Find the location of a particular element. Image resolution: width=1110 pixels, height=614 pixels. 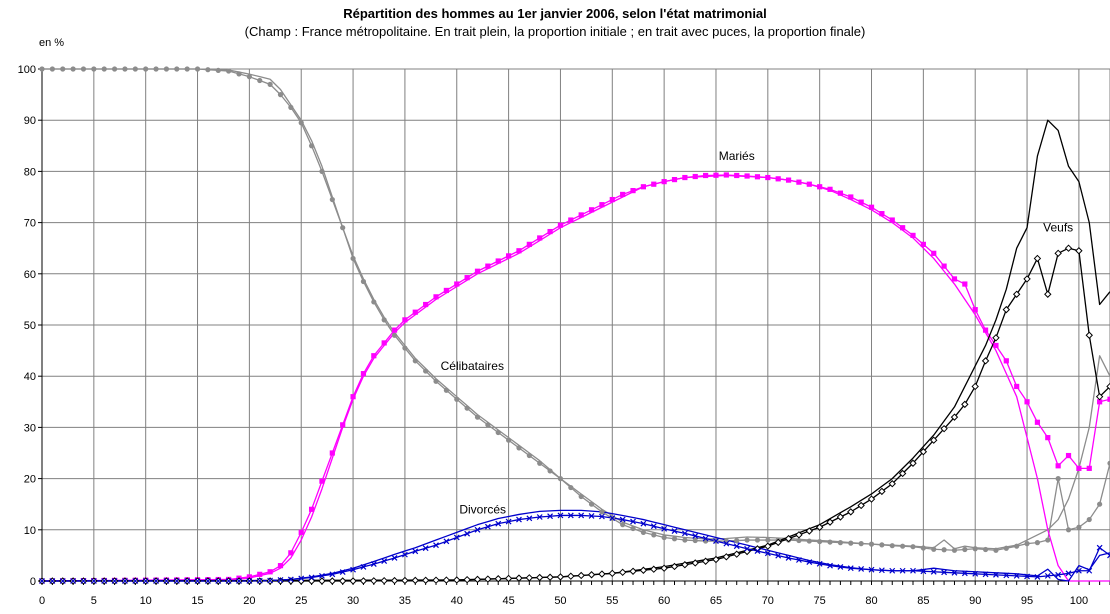

x-tick-label: 30 is located at coordinates (353, 601).